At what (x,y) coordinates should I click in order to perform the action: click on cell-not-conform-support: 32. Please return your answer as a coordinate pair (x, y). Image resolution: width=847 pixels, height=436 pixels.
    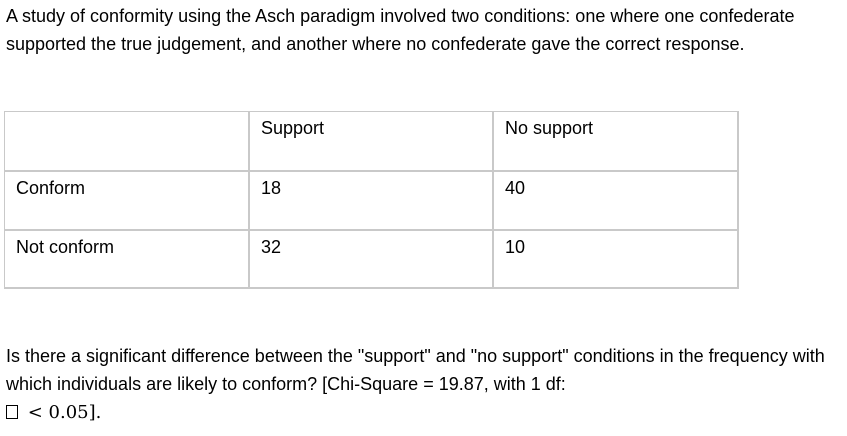
    Looking at the image, I should click on (372, 260).